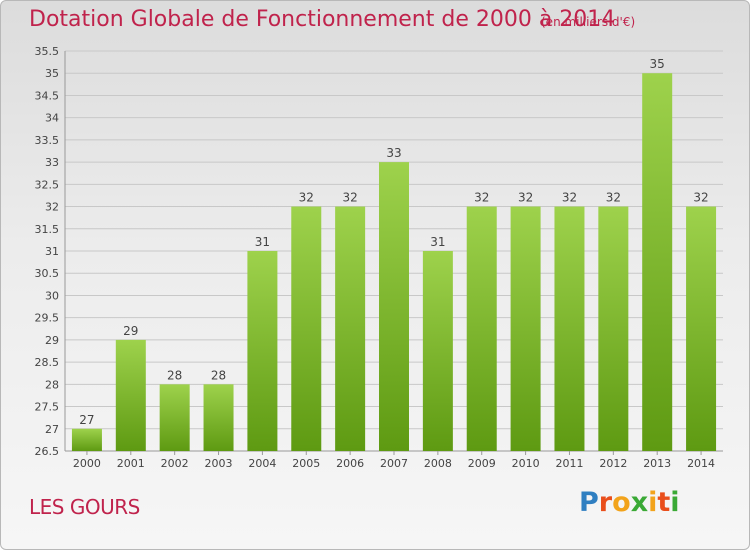 This screenshot has height=550, width=750. What do you see at coordinates (130, 331) in the screenshot?
I see `data-label: 29` at bounding box center [130, 331].